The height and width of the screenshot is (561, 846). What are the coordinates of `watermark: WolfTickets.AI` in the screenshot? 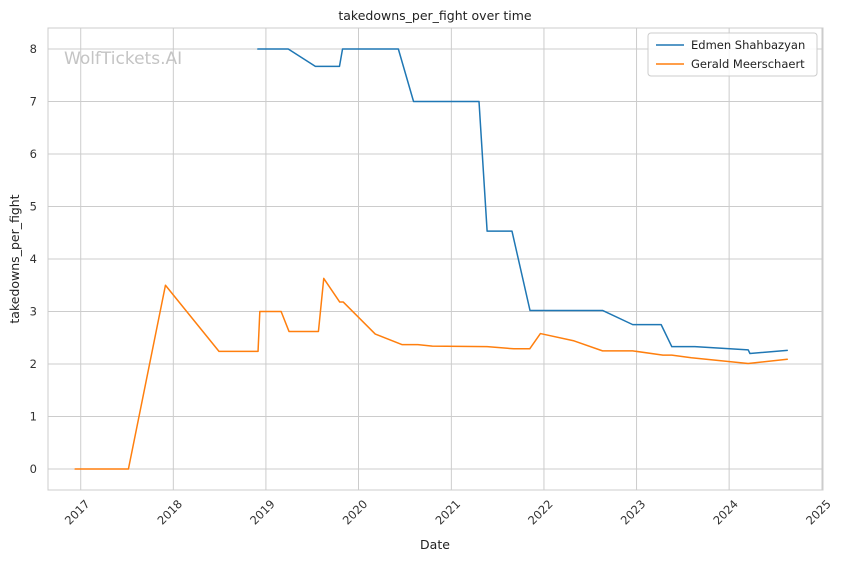 It's located at (123, 59).